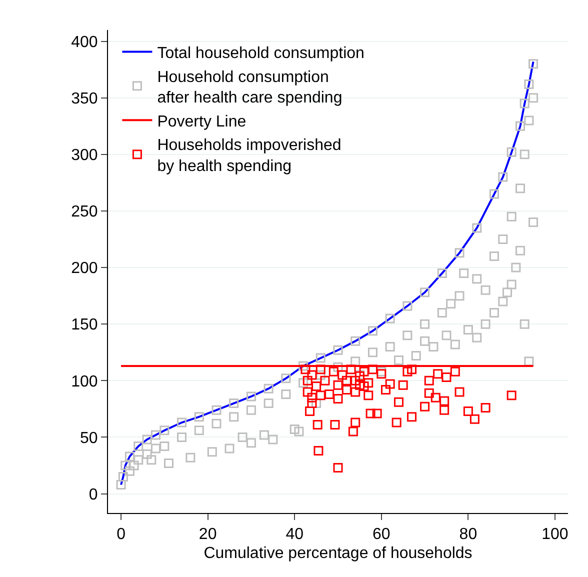  Describe the element at coordinates (338, 553) in the screenshot. I see `x-axis-title: Cumulative percentage of households` at that location.